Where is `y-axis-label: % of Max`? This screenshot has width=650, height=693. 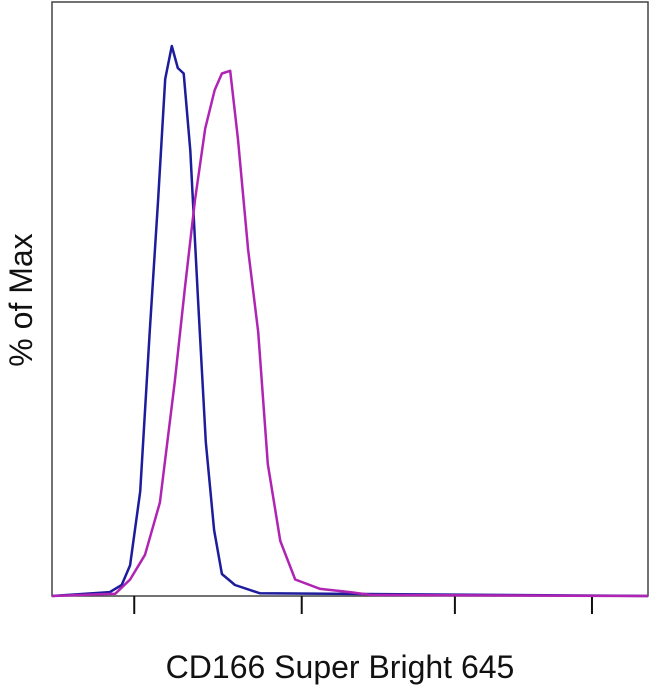 y-axis-label: % of Max is located at coordinates (21, 299).